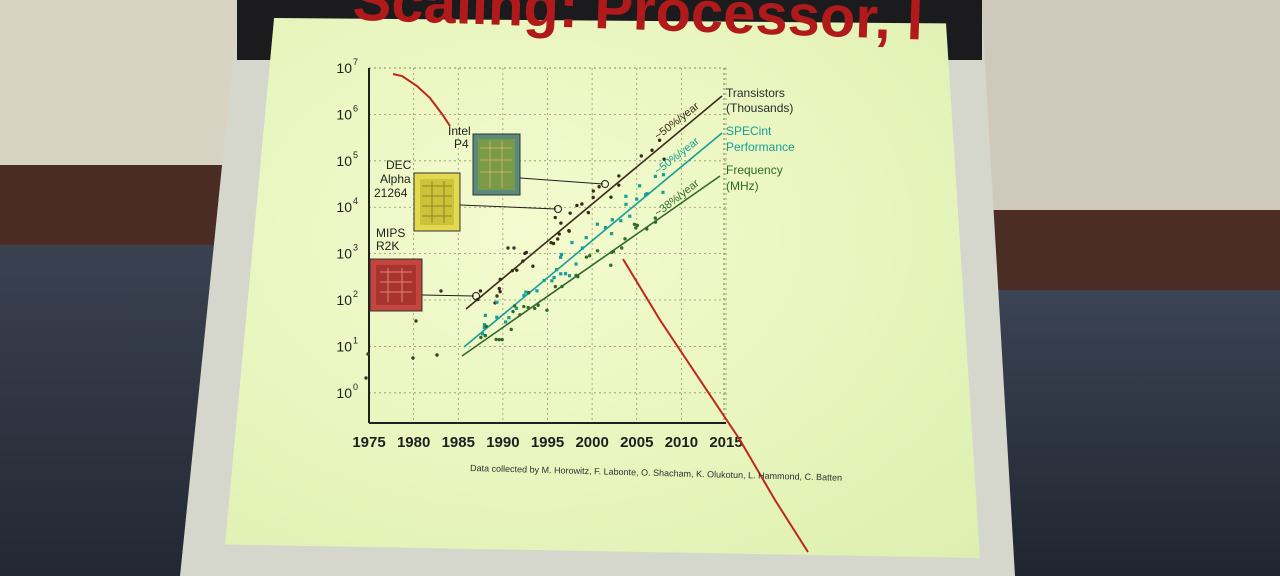  Describe the element at coordinates (591, 442) in the screenshot. I see `x-tick-label: 2000` at that location.